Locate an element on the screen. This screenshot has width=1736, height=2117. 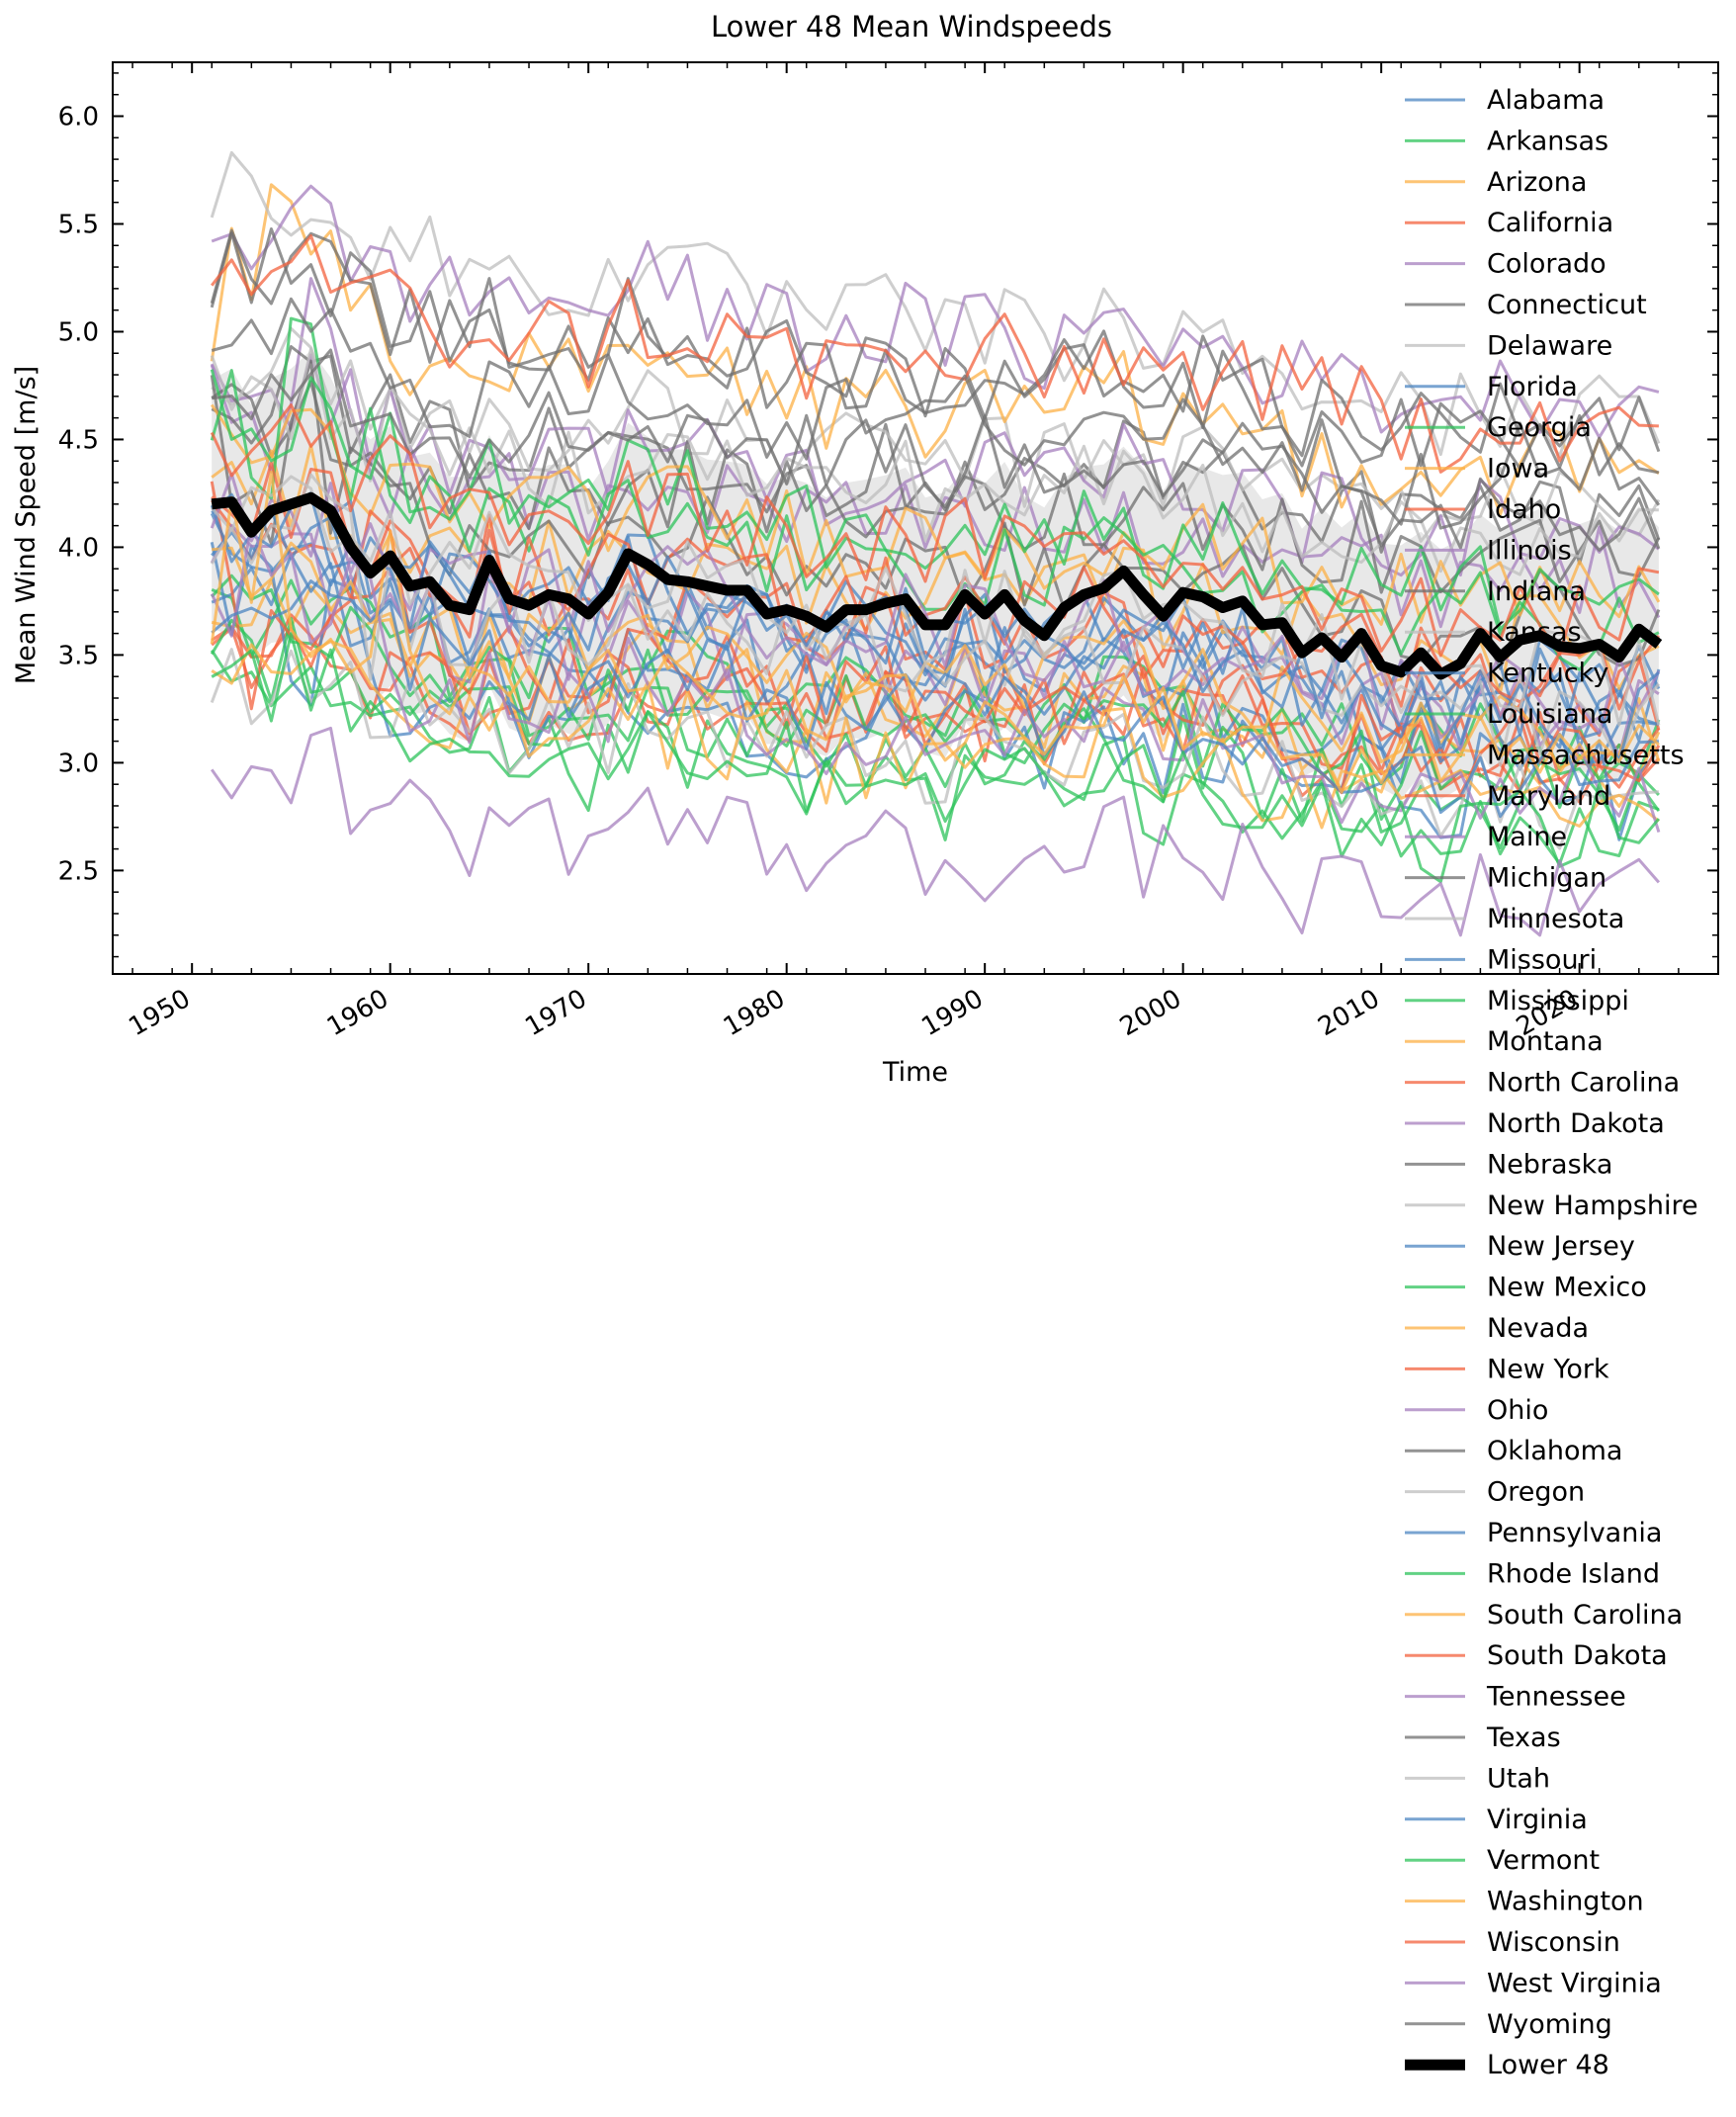
series-line-virginia is located at coordinates (935, 699).